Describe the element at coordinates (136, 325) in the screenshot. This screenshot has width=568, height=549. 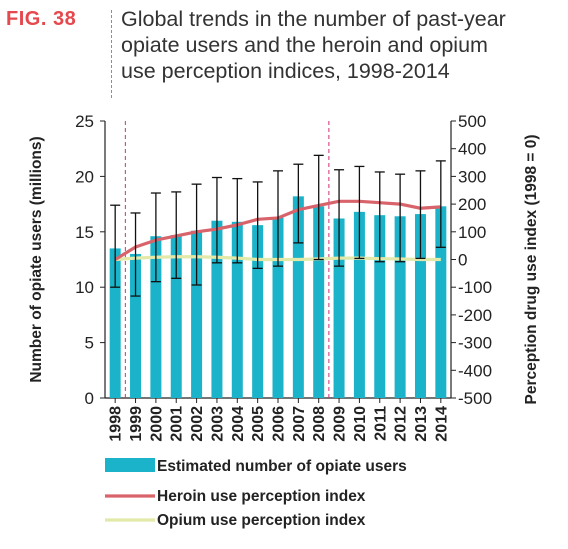
I see `bar-1999` at that location.